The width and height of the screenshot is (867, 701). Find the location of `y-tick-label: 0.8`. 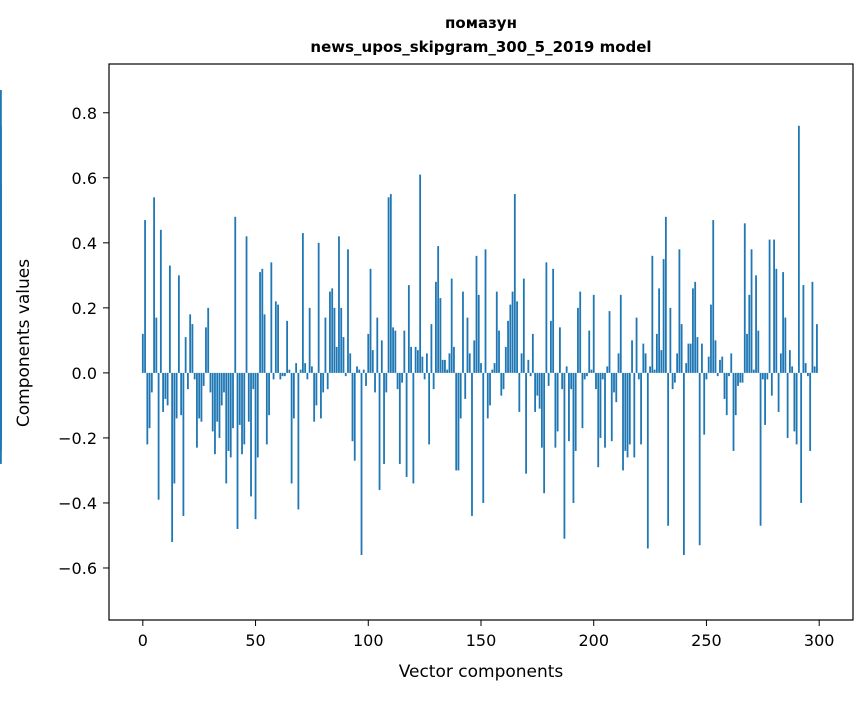

y-tick-label: 0.8 is located at coordinates (84, 113).